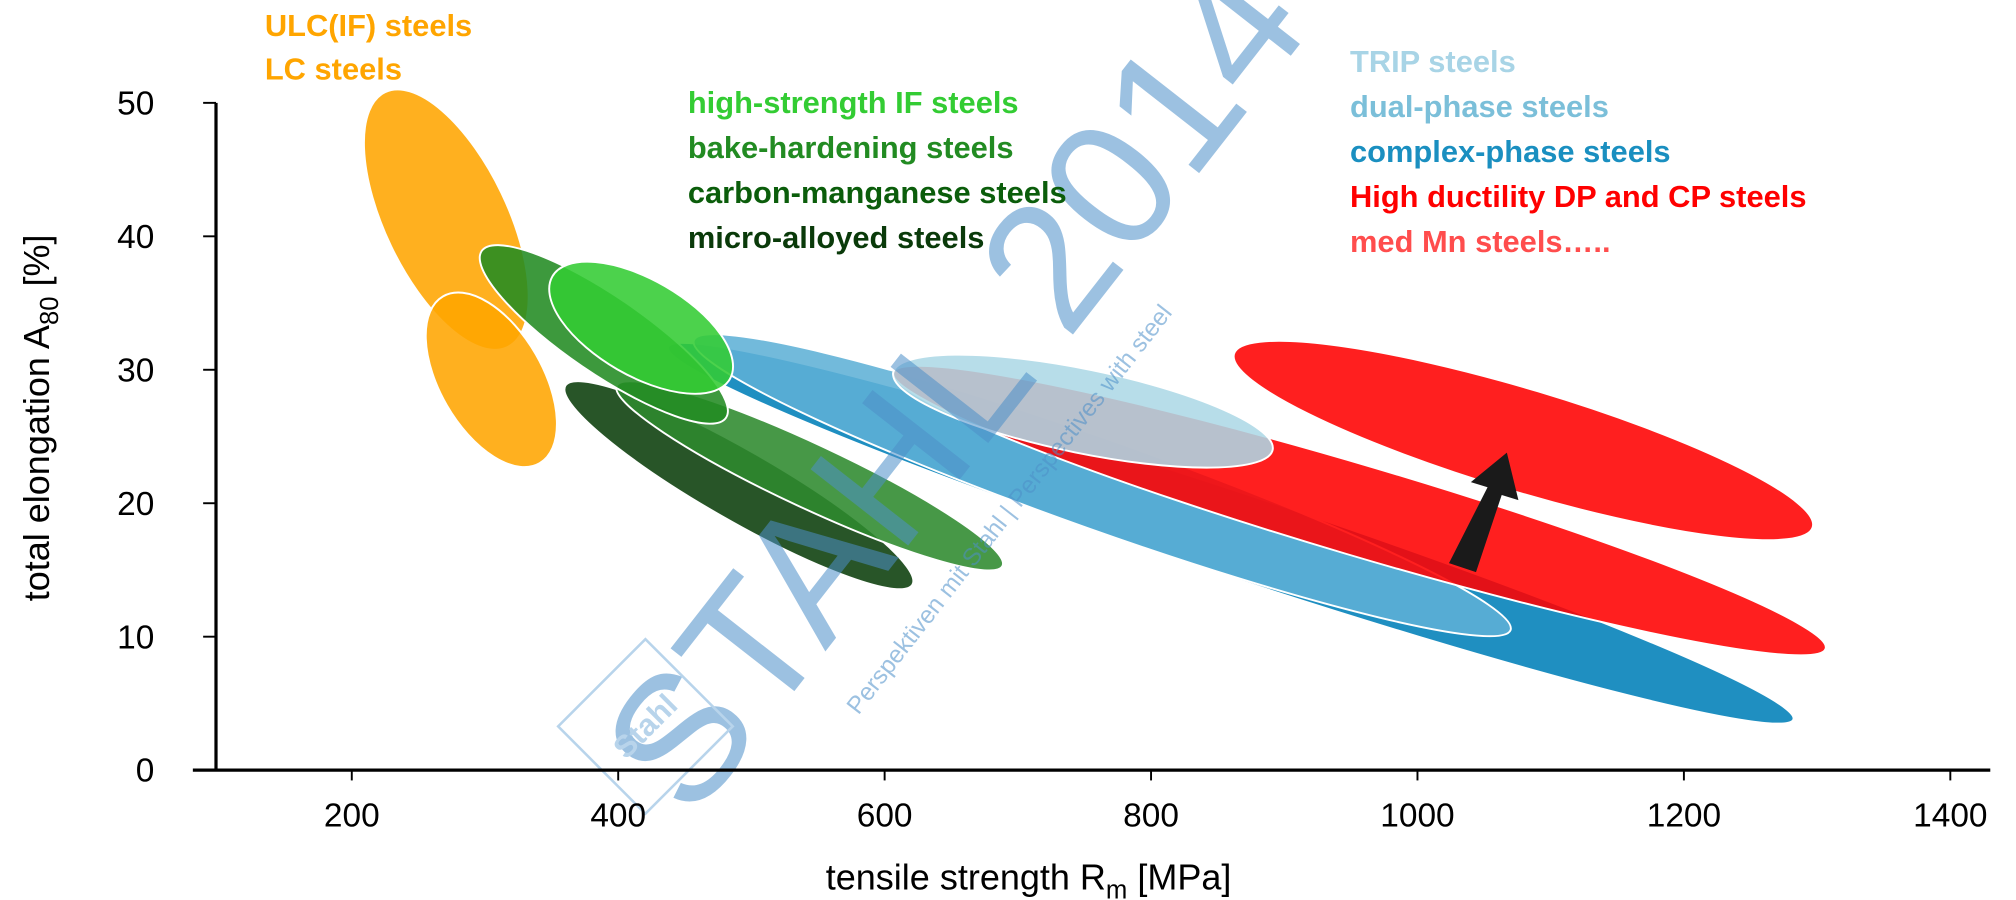 Image resolution: width=2016 pixels, height=900 pixels. I want to click on x-tick-label: 200, so click(352, 816).